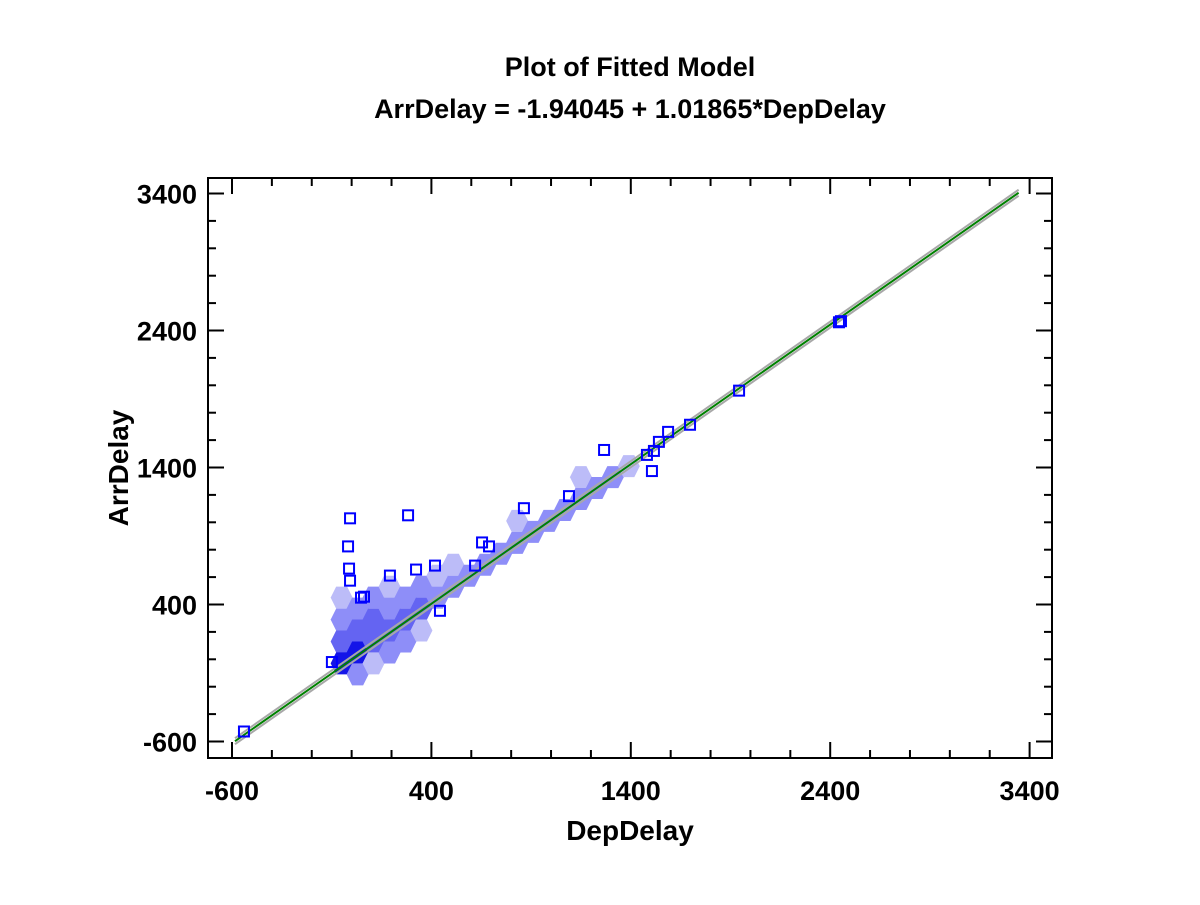  Describe the element at coordinates (1030, 791) in the screenshot. I see `x-tick-label: 3400` at that location.